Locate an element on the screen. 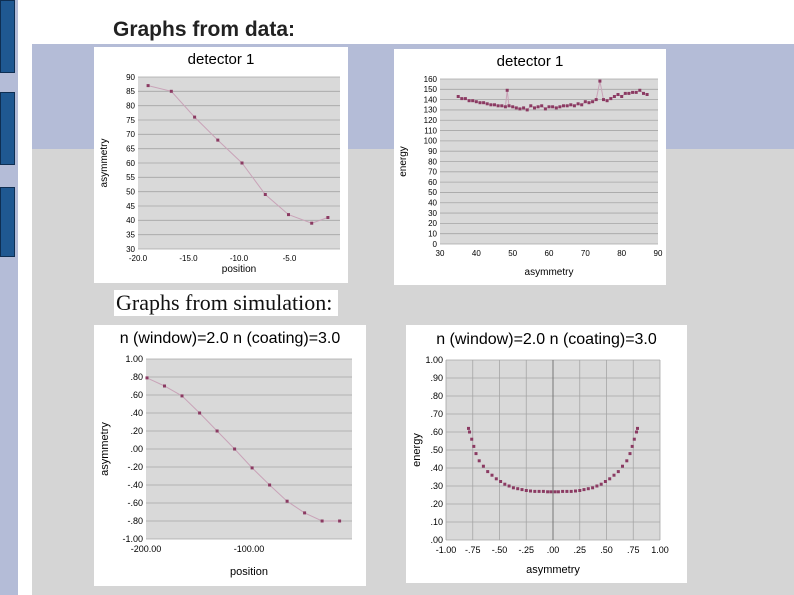  y-tick-label: 1.00 is located at coordinates (134, 359).